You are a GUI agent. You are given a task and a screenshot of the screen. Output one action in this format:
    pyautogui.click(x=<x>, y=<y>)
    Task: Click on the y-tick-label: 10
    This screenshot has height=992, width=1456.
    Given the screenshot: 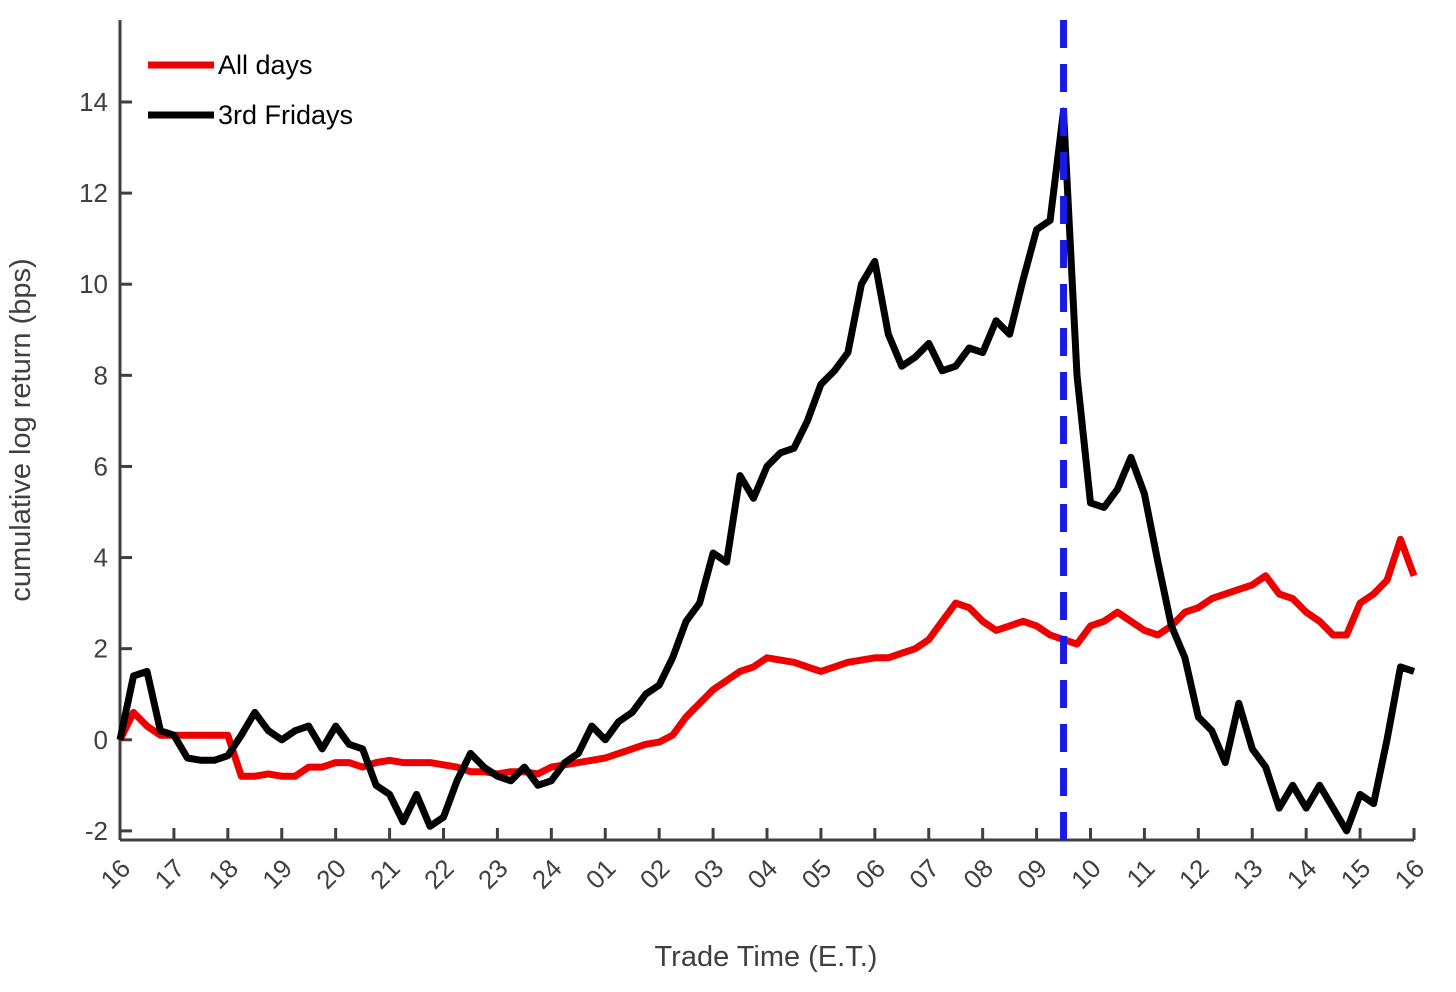 What is the action you would take?
    pyautogui.click(x=93, y=284)
    